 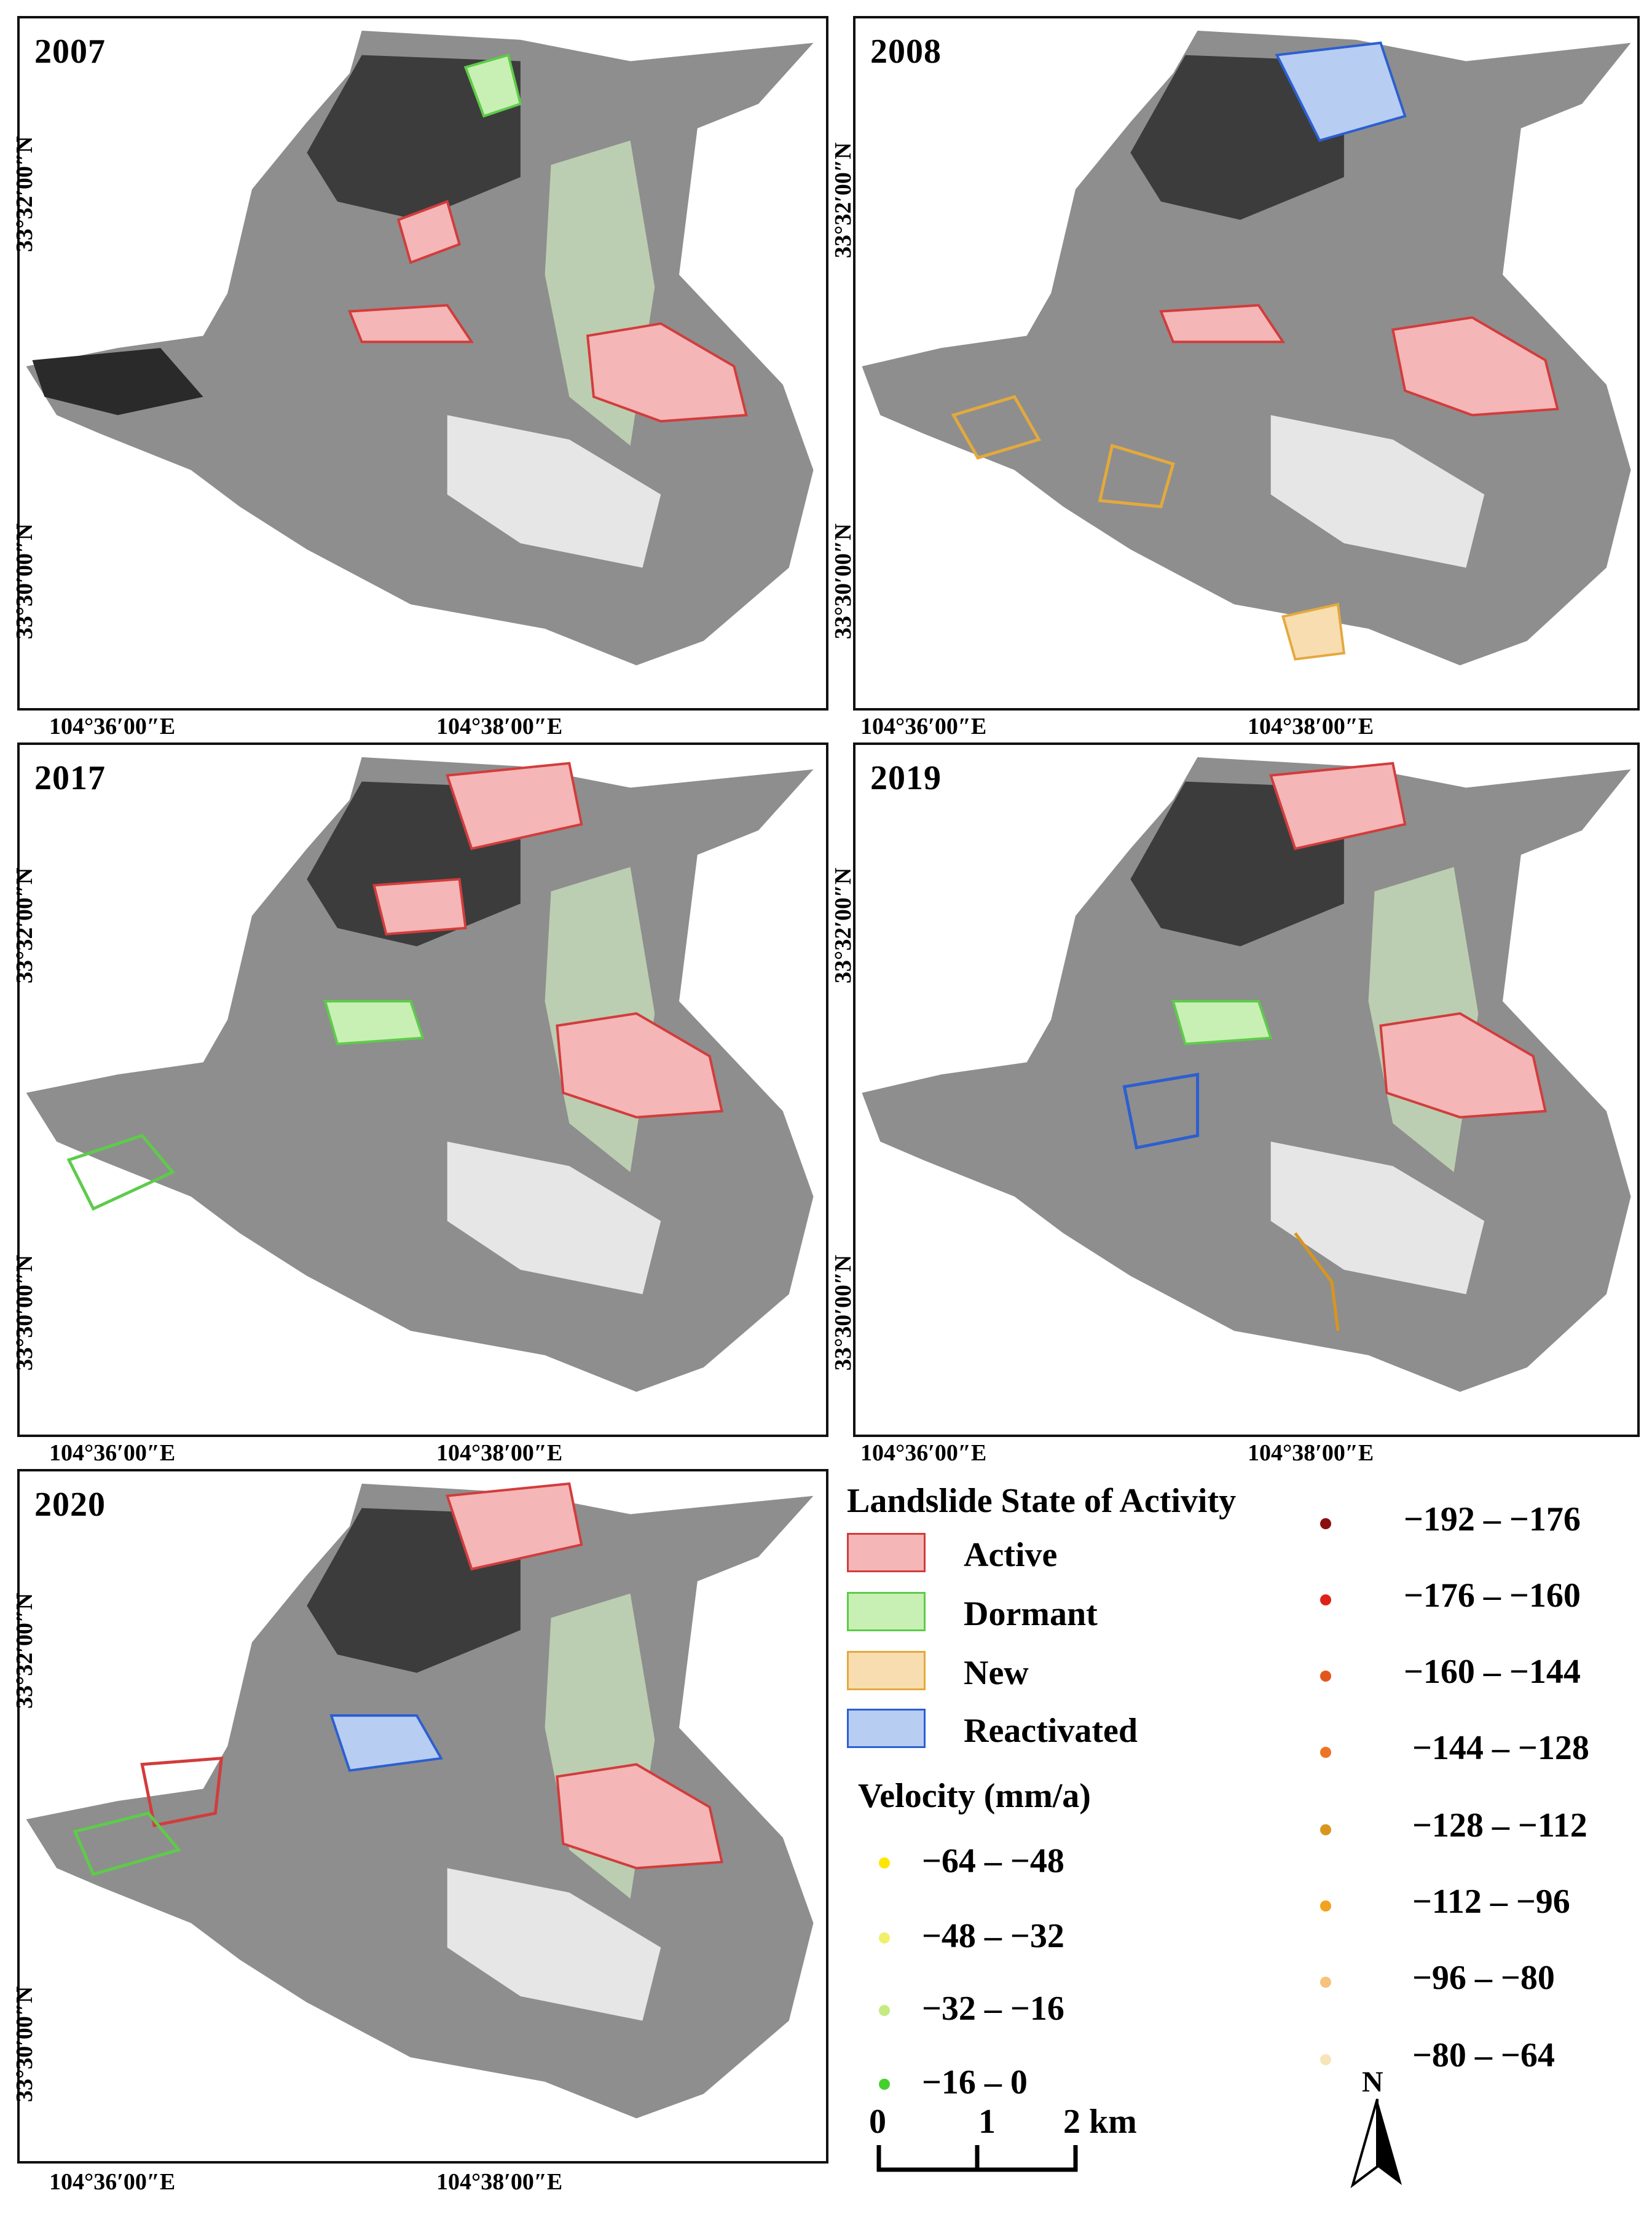 What do you see at coordinates (906, 52) in the screenshot?
I see `panel-year: 2008` at bounding box center [906, 52].